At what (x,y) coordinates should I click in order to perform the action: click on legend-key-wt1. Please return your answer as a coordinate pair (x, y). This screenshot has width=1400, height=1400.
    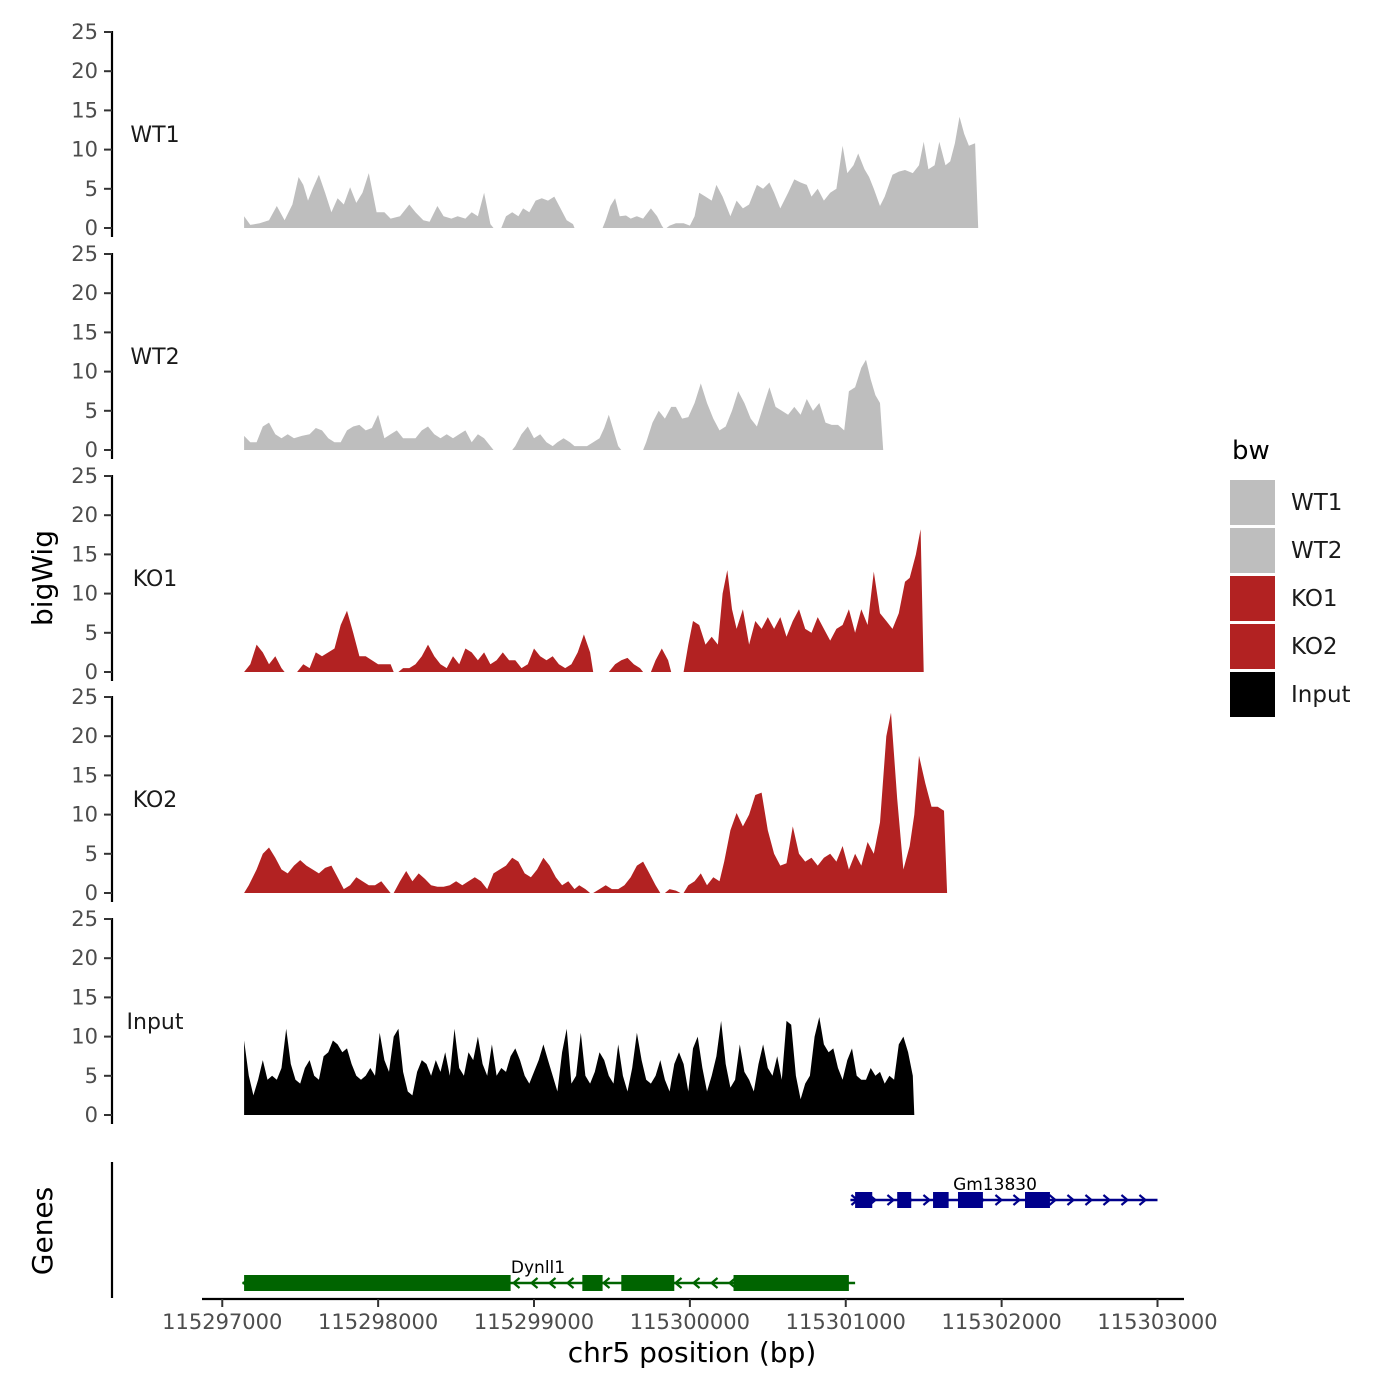
    Looking at the image, I should click on (1252, 502).